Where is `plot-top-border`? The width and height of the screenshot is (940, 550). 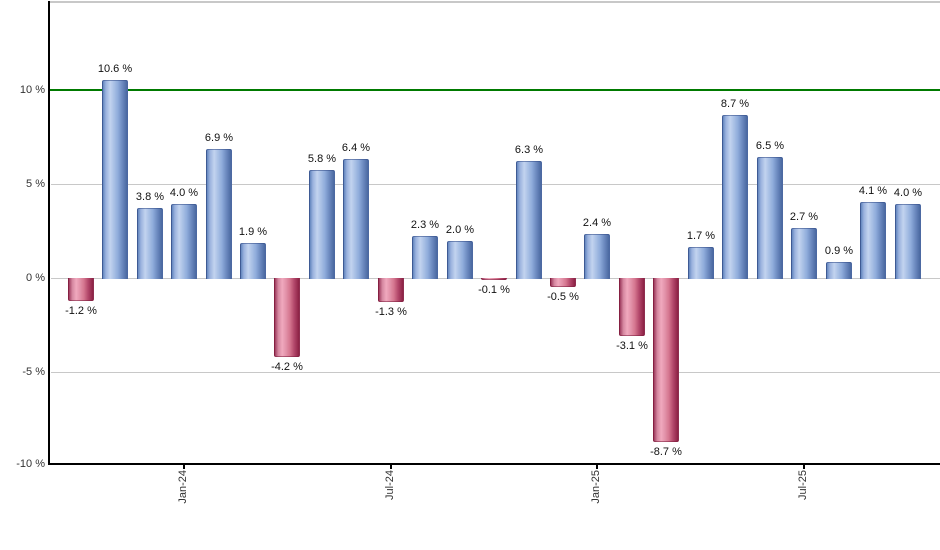
plot-top-border is located at coordinates (494, 2).